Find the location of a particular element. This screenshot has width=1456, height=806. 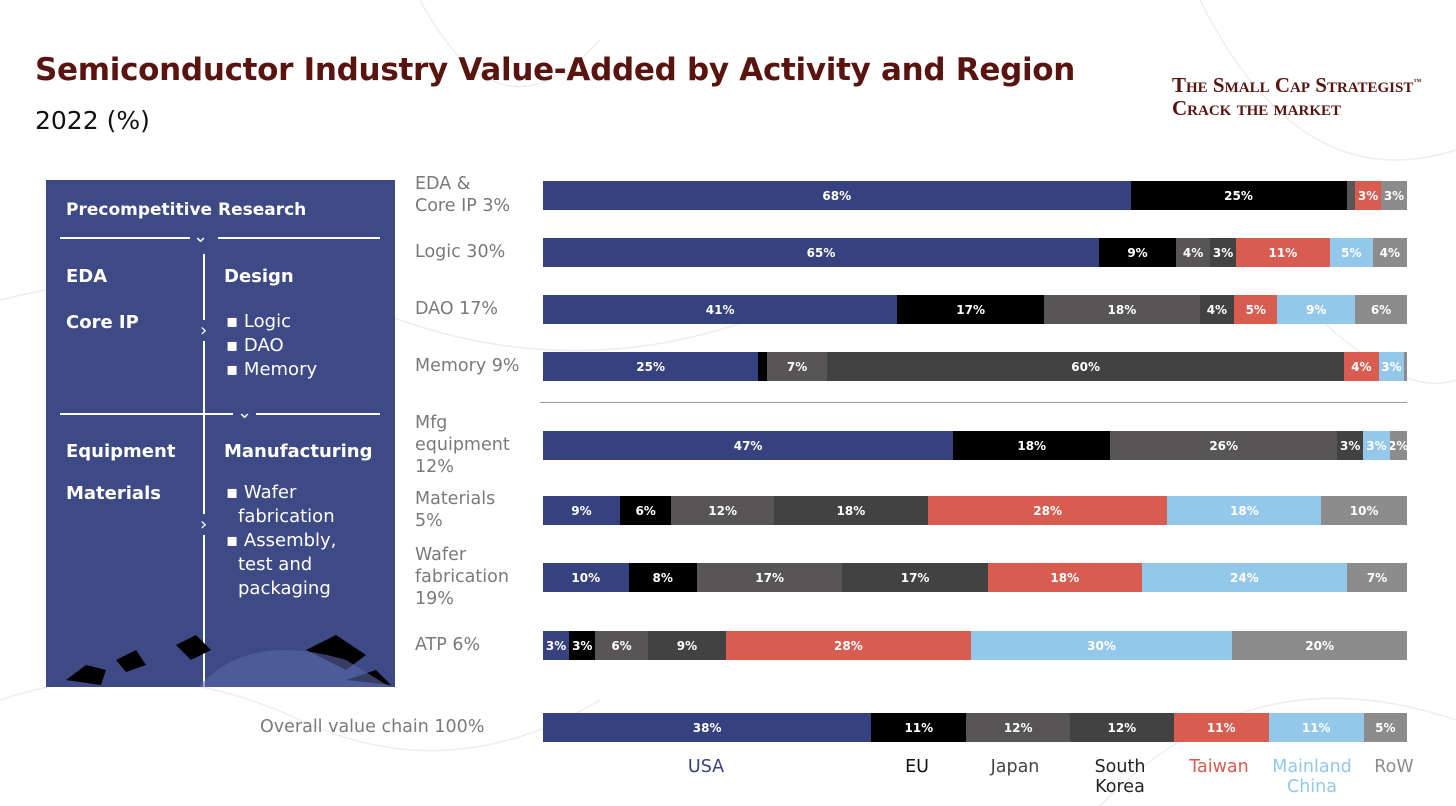

bar-segment-taiwan: 4% is located at coordinates (1361, 366).